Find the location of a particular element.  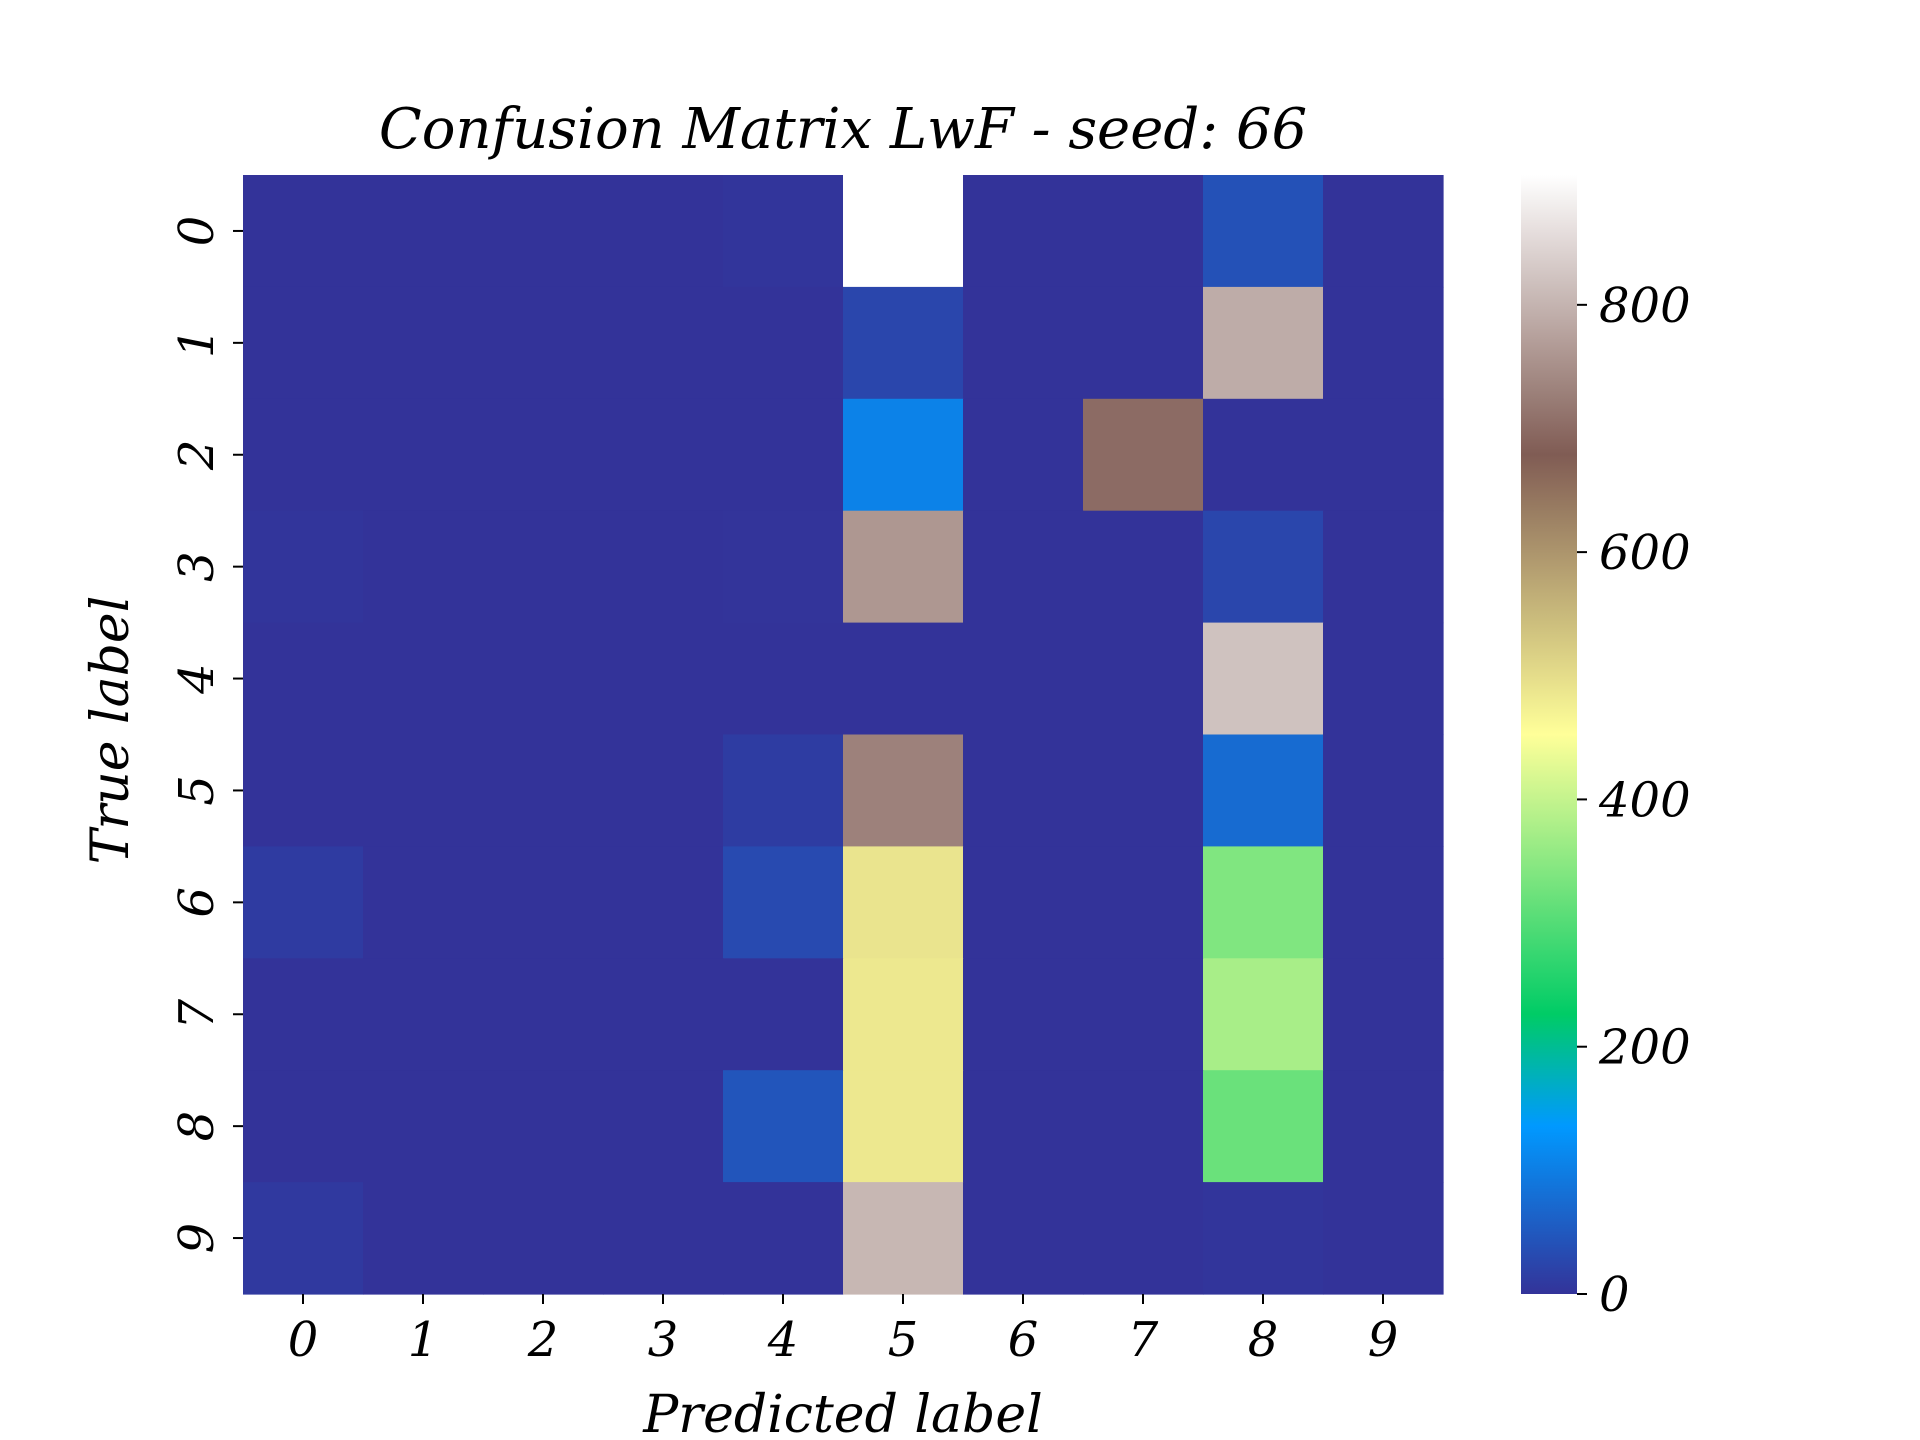

heatmap-cell-r0-c0 is located at coordinates (303, 231).